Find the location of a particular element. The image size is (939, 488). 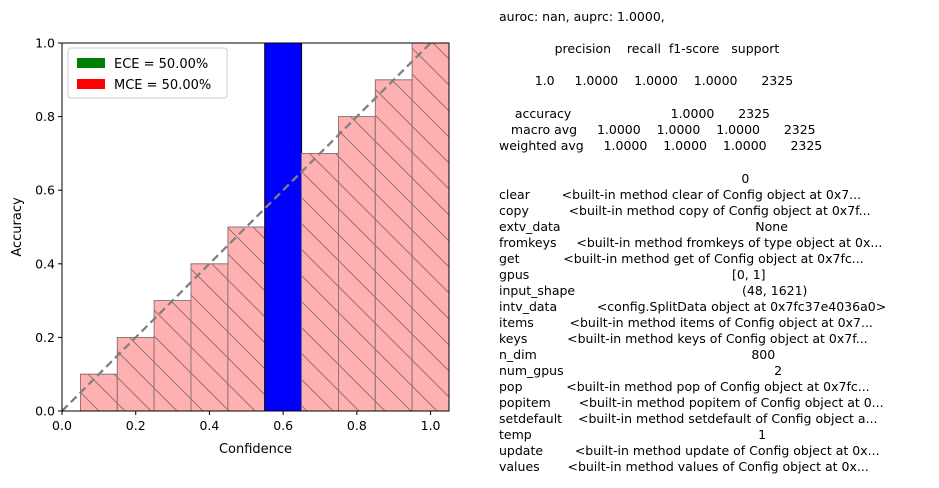

x-axis-label: Confidence is located at coordinates (255, 449).